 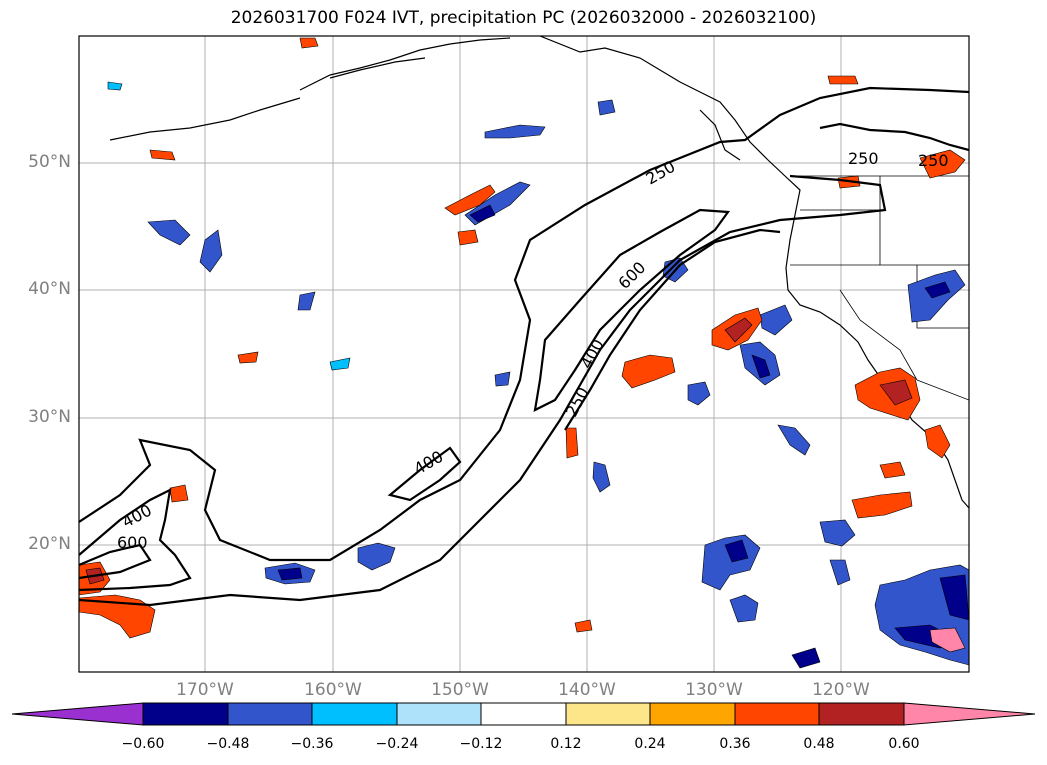 What do you see at coordinates (904, 744) in the screenshot?
I see `colorbar-tick: 0.60` at bounding box center [904, 744].